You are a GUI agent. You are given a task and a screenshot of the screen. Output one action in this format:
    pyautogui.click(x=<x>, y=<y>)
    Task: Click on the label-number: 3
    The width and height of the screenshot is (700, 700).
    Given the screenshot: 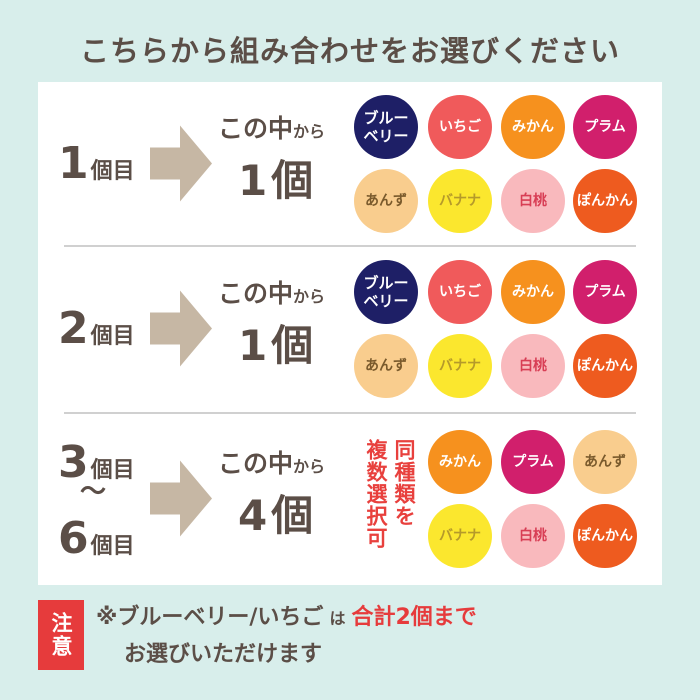 What is the action you would take?
    pyautogui.click(x=73, y=462)
    